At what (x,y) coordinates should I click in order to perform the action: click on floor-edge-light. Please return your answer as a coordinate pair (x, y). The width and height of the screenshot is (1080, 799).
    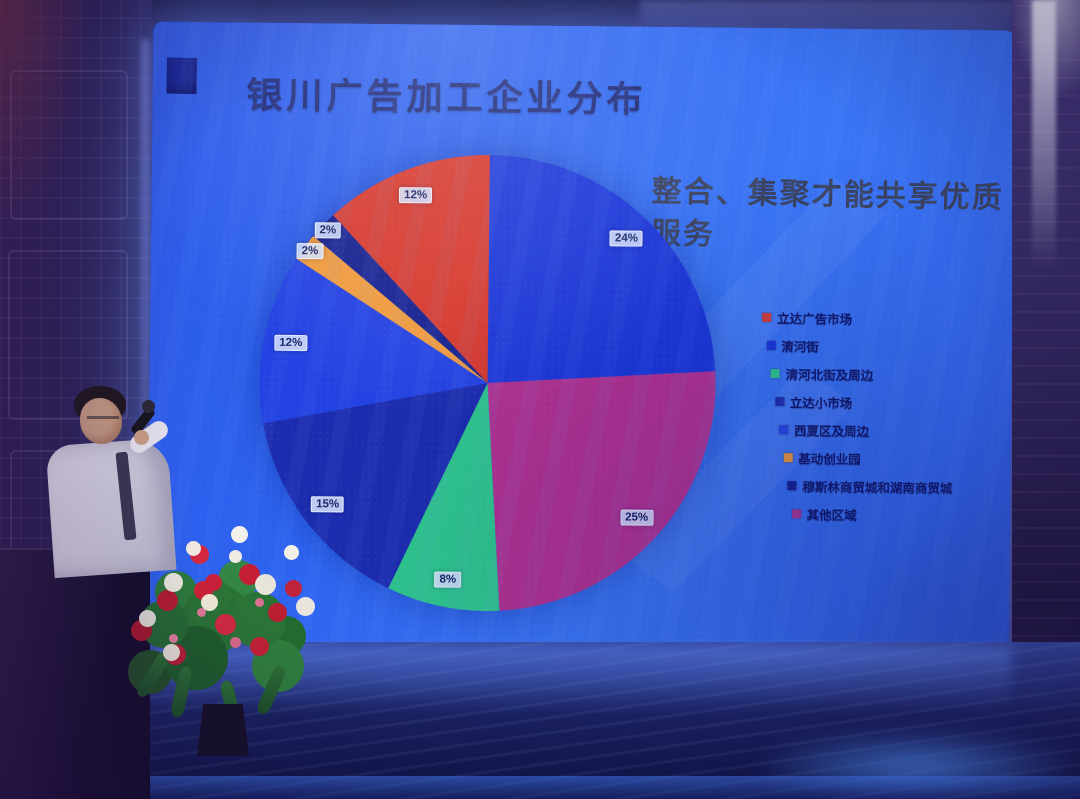
    Looking at the image, I should click on (540, 787).